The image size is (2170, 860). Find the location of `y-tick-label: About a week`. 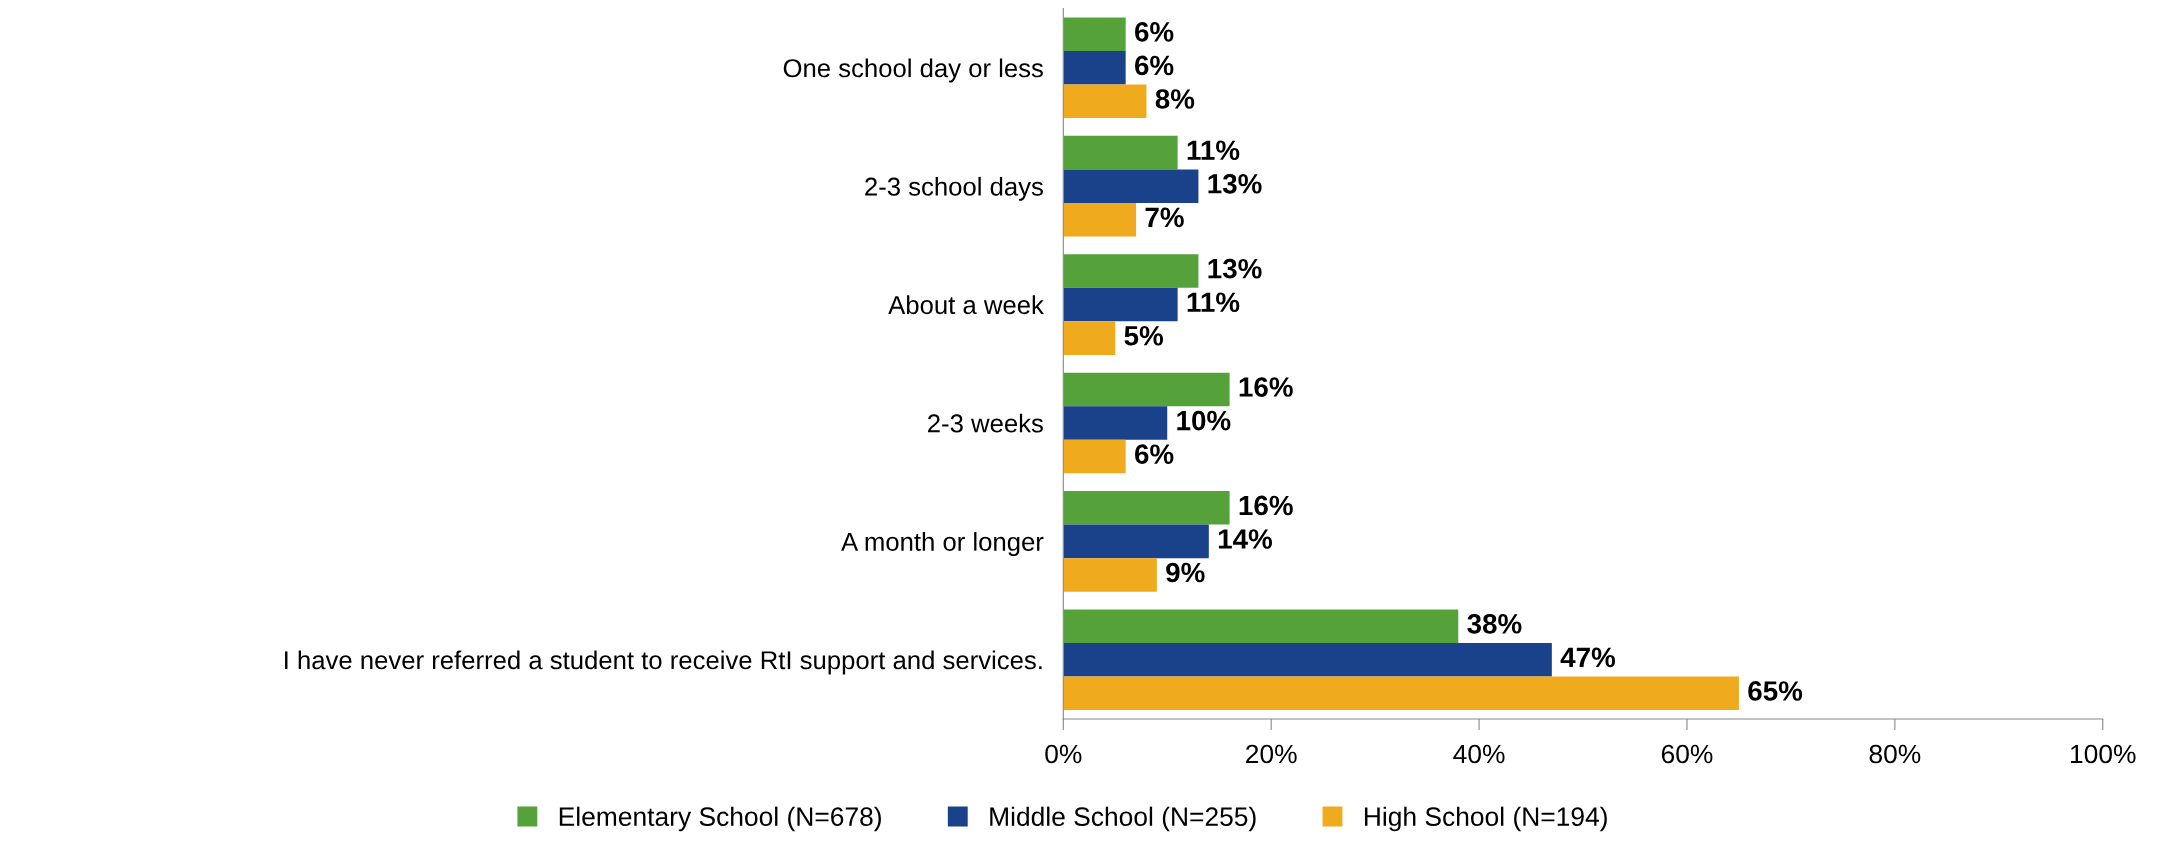

y-tick-label: About a week is located at coordinates (966, 305).